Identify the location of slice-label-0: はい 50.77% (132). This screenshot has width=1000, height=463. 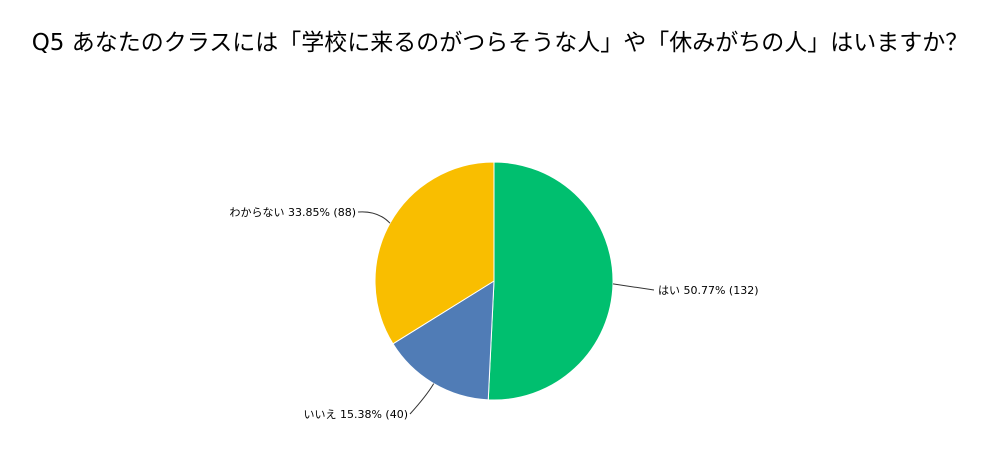
(708, 290).